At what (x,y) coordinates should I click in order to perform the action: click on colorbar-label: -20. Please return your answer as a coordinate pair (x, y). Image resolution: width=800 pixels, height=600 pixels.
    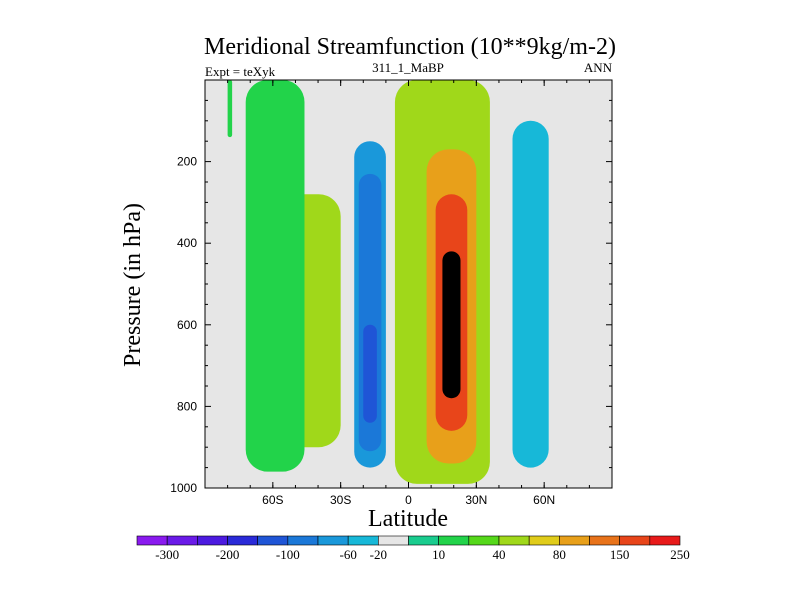
    Looking at the image, I should click on (378, 554).